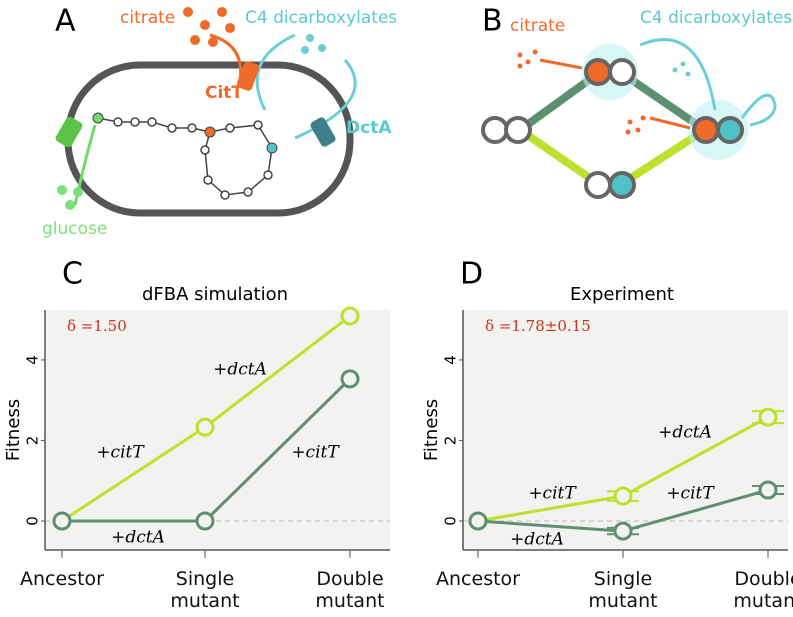 Image resolution: width=793 pixels, height=617 pixels. What do you see at coordinates (492, 21) in the screenshot?
I see `panel-label: B` at bounding box center [492, 21].